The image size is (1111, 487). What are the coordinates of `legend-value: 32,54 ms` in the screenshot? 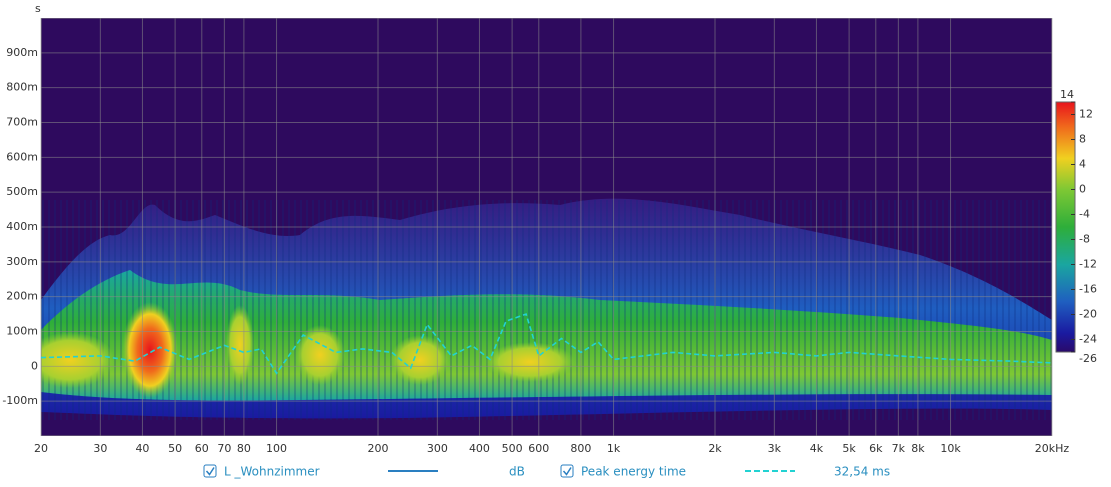 It's located at (862, 472).